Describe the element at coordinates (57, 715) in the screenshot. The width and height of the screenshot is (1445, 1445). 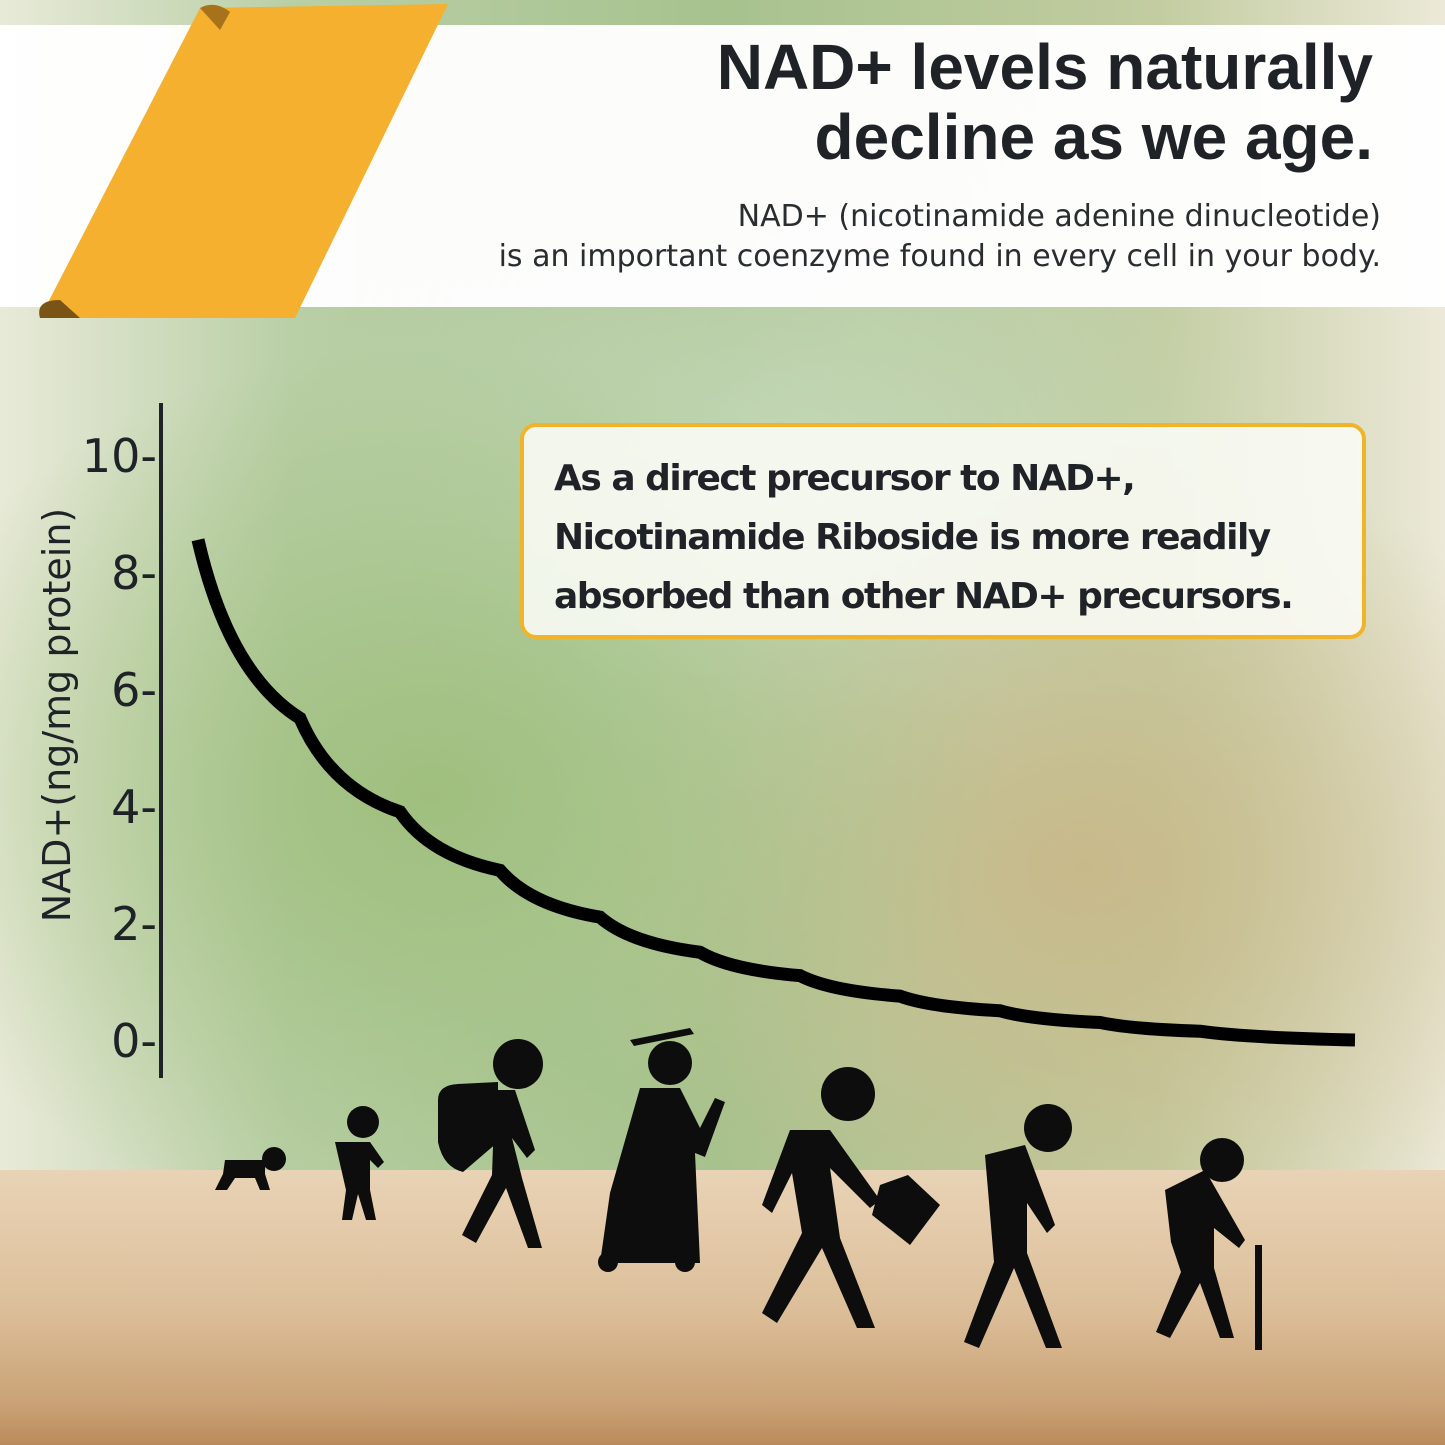
I see `y-axis-label: NAD+(ng/mg protein)` at that location.